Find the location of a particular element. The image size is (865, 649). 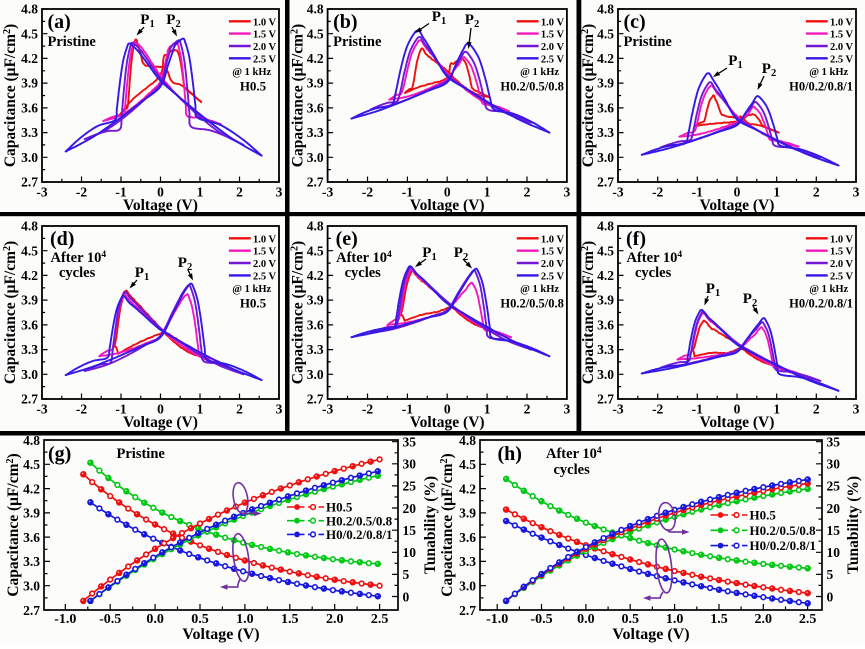

svg-text: -2 is located at coordinates (81, 192).